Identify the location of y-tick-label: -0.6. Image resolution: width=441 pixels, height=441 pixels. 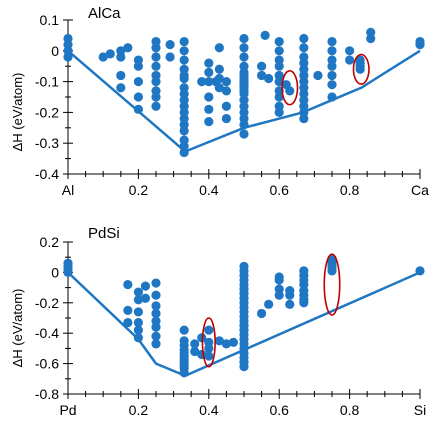
(47, 364).